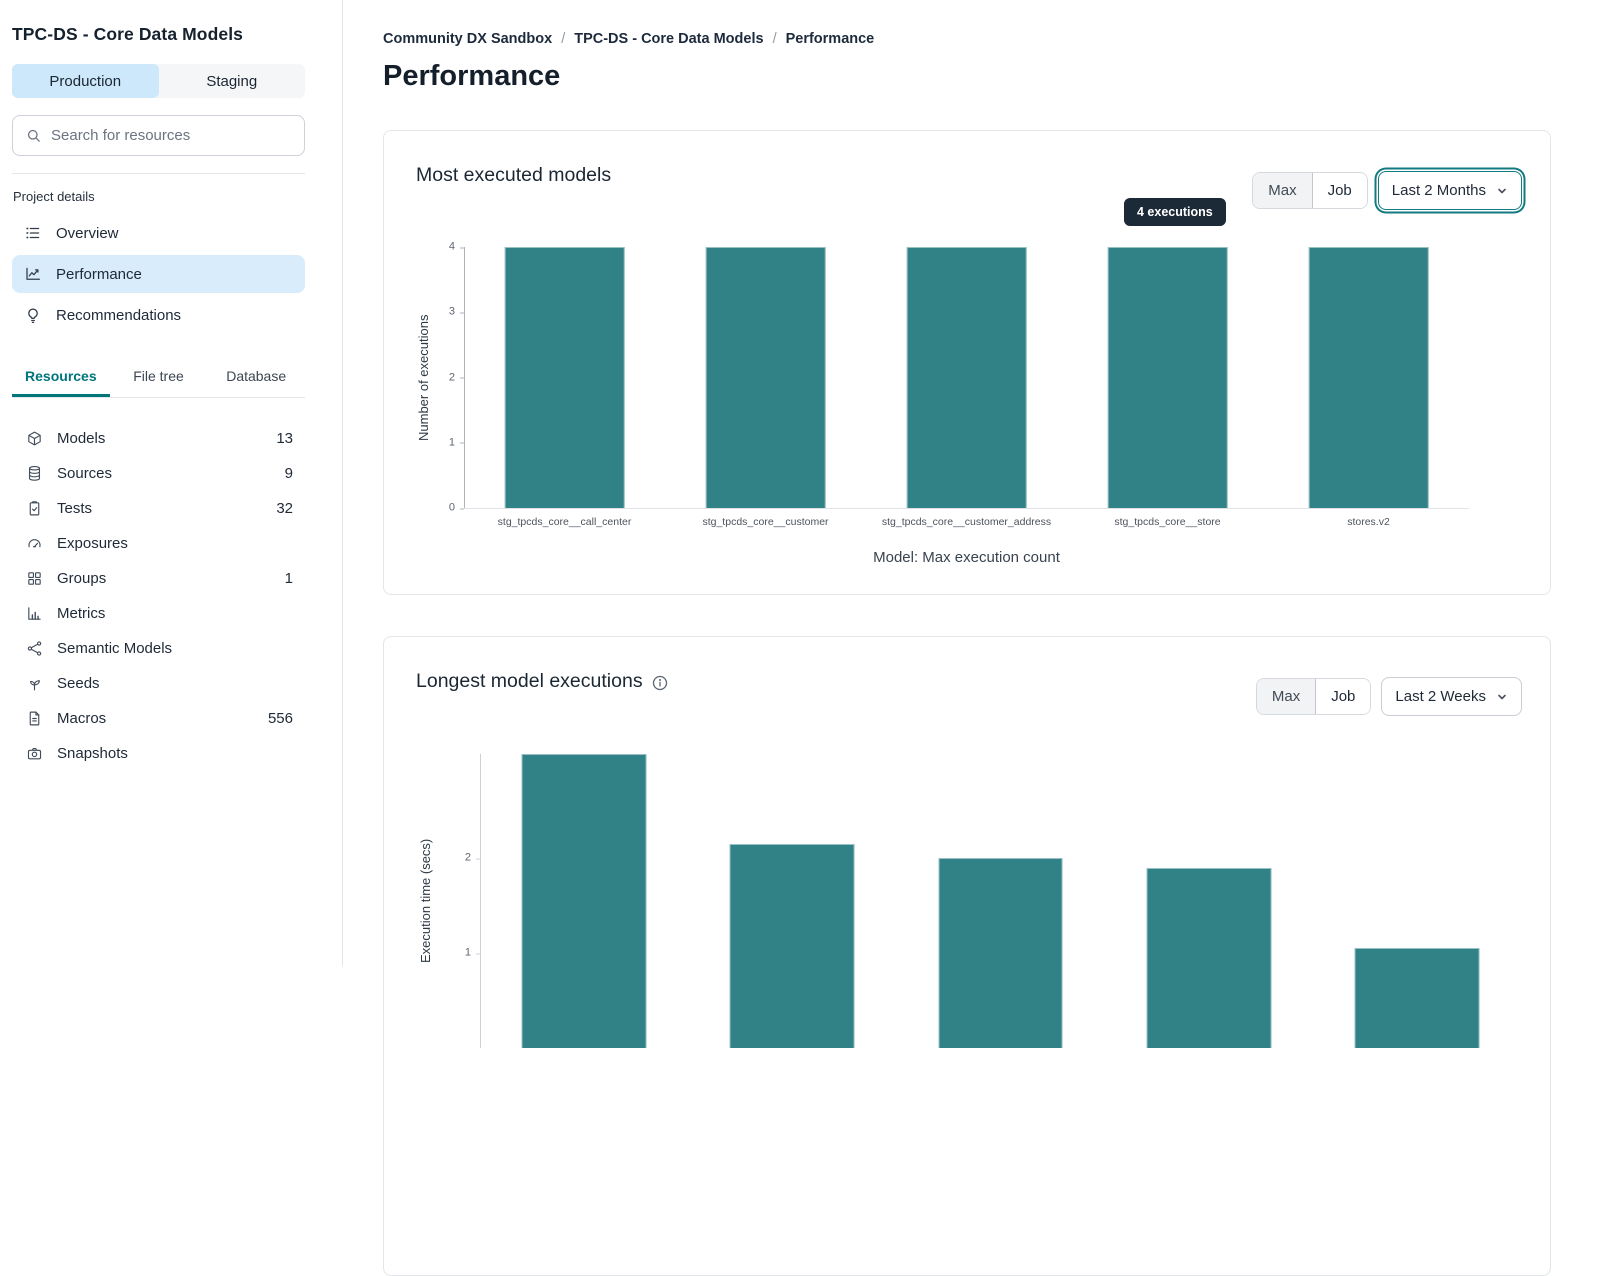 This screenshot has height=1276, width=1621. I want to click on x-tick-label: stg_tpcds_core__customer_address, so click(966, 522).